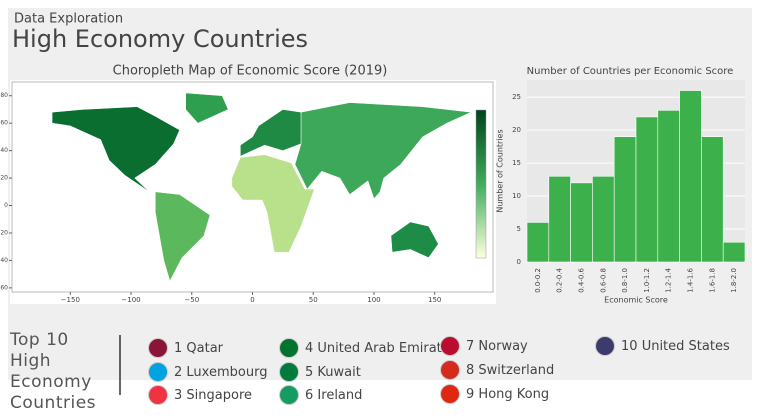 The height and width of the screenshot is (416, 759). I want to click on country-text: 3 Singapore, so click(213, 395).